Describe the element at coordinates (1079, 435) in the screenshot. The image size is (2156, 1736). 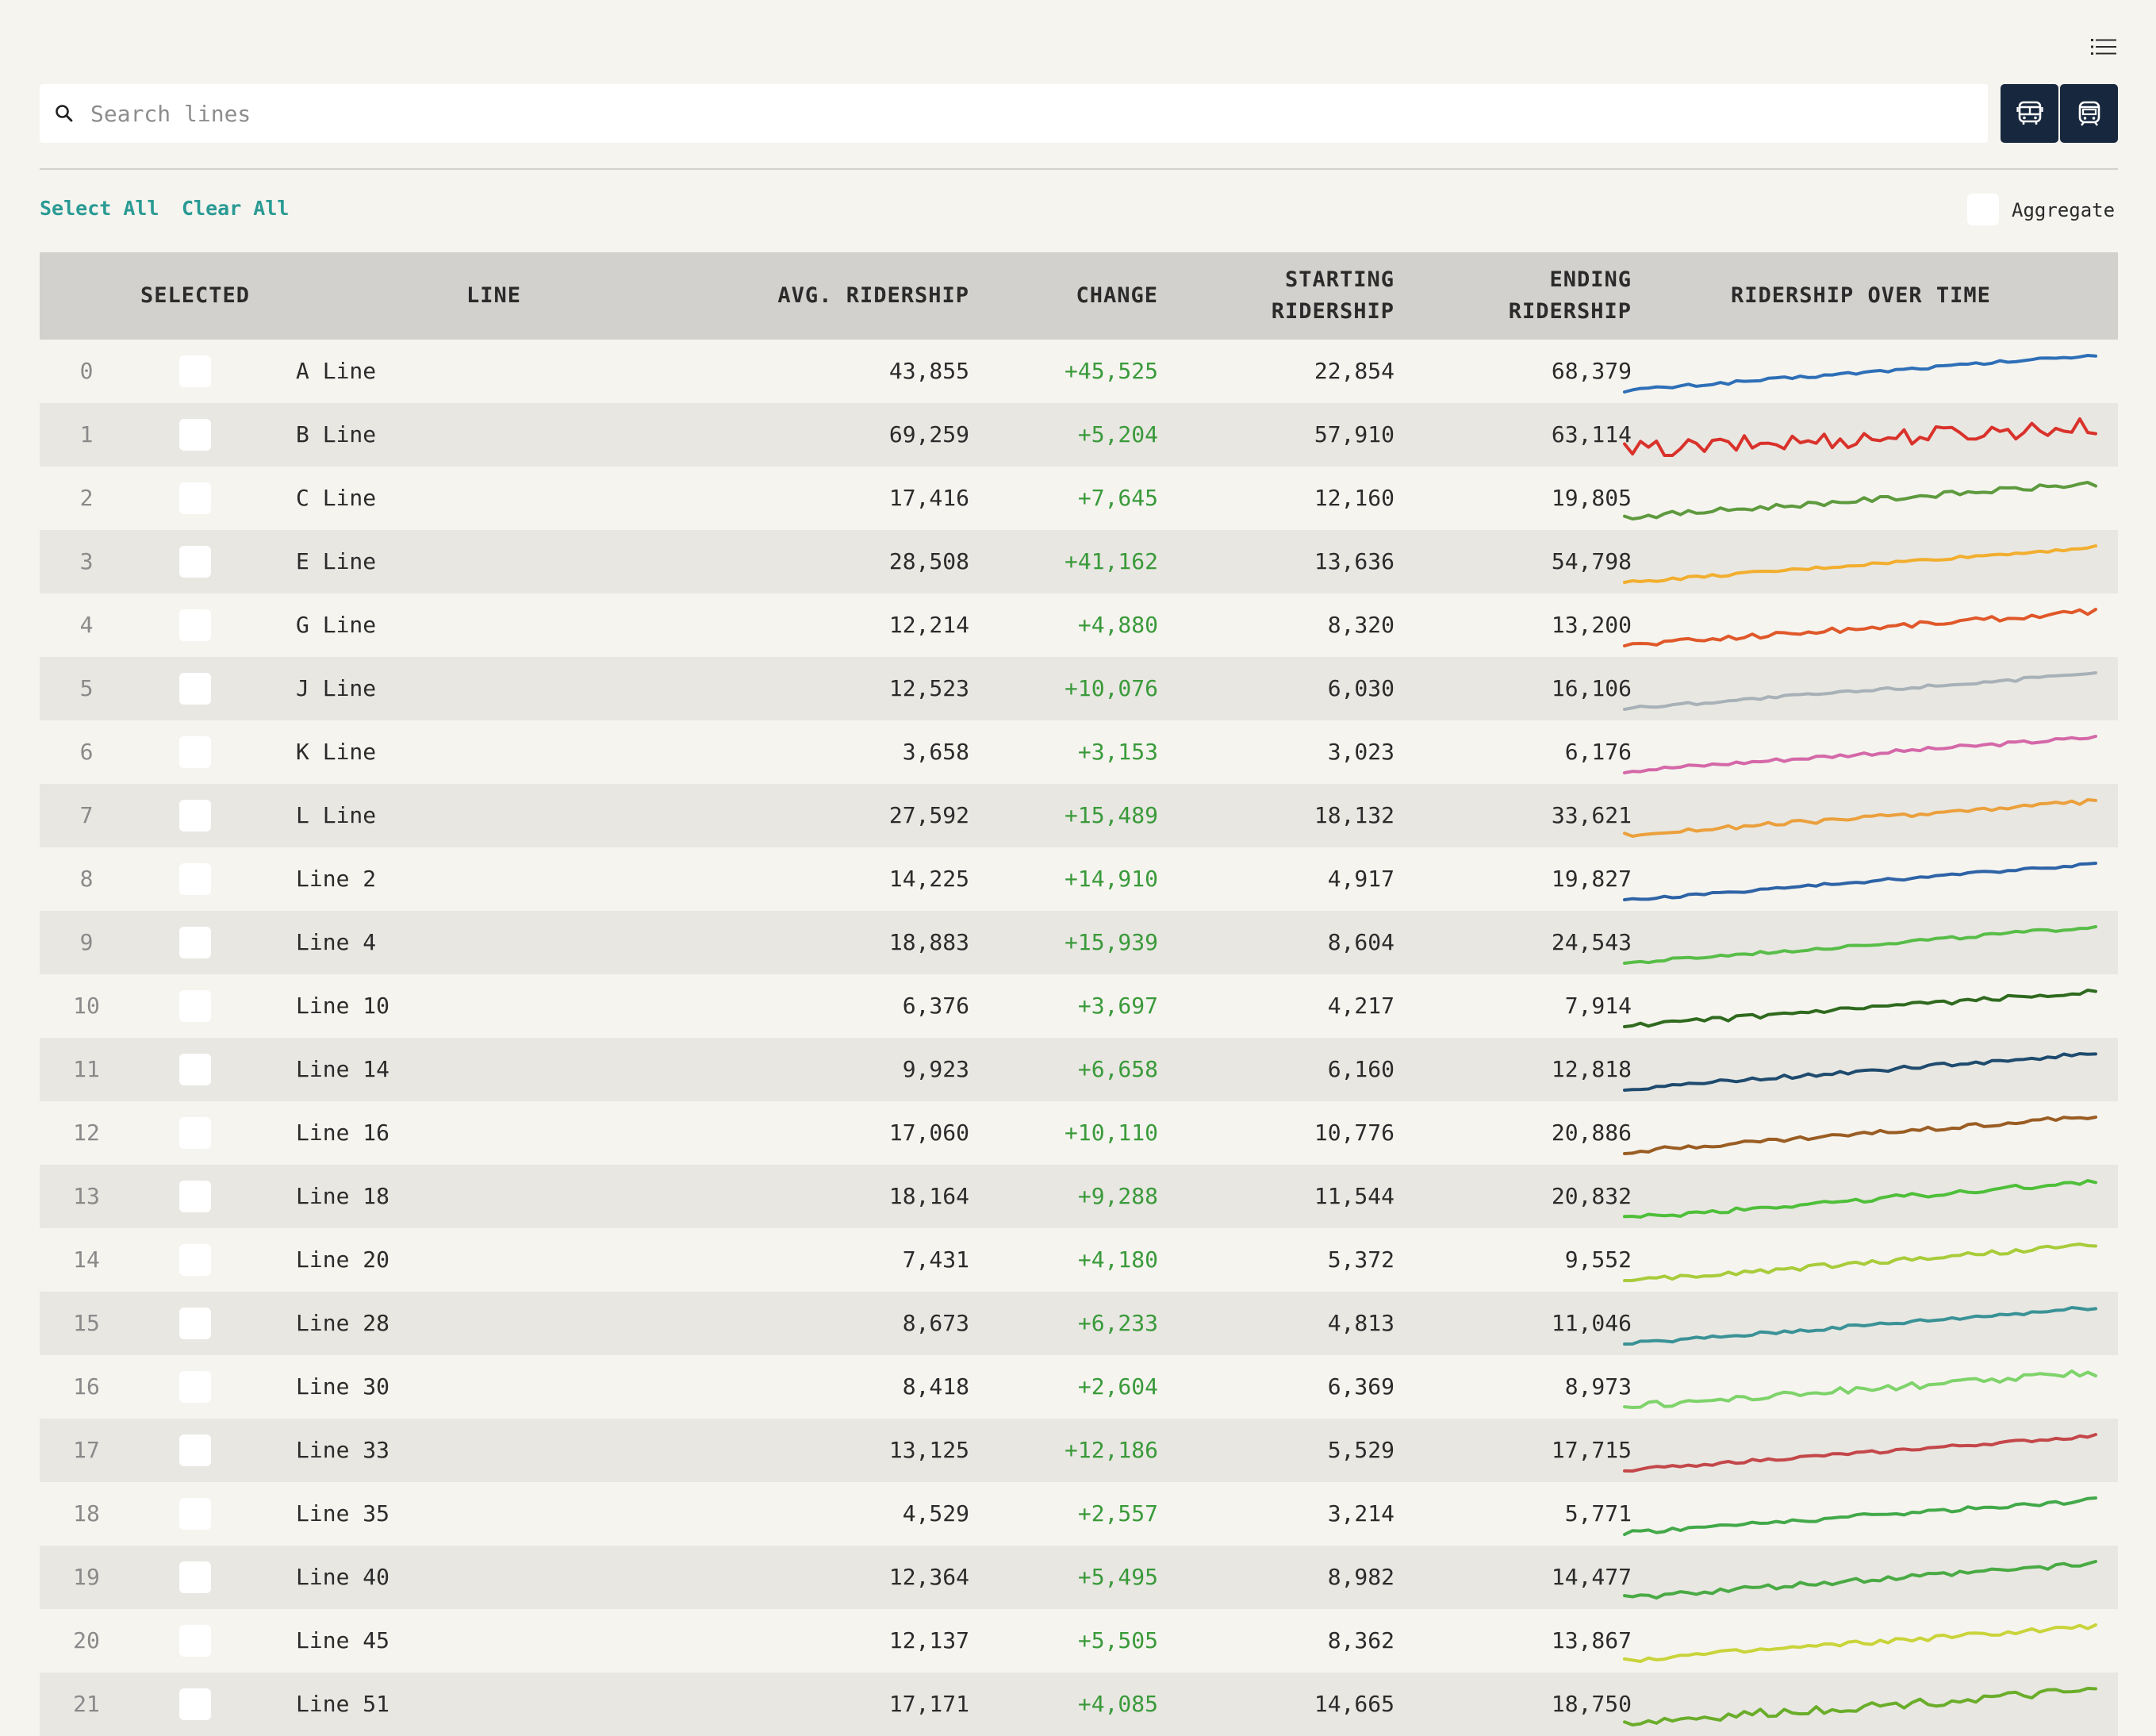
I see `table-row: 1 B Line 69,259 +5,204 57,910 63,114` at that location.